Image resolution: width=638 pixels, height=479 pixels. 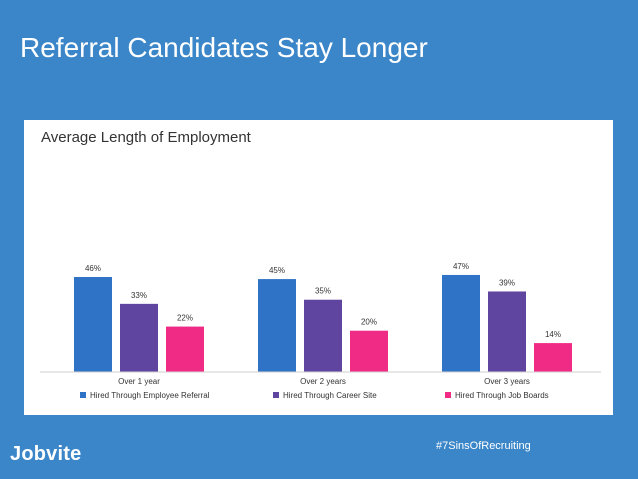 What do you see at coordinates (185, 318) in the screenshot?
I see `data-label: 22%` at bounding box center [185, 318].